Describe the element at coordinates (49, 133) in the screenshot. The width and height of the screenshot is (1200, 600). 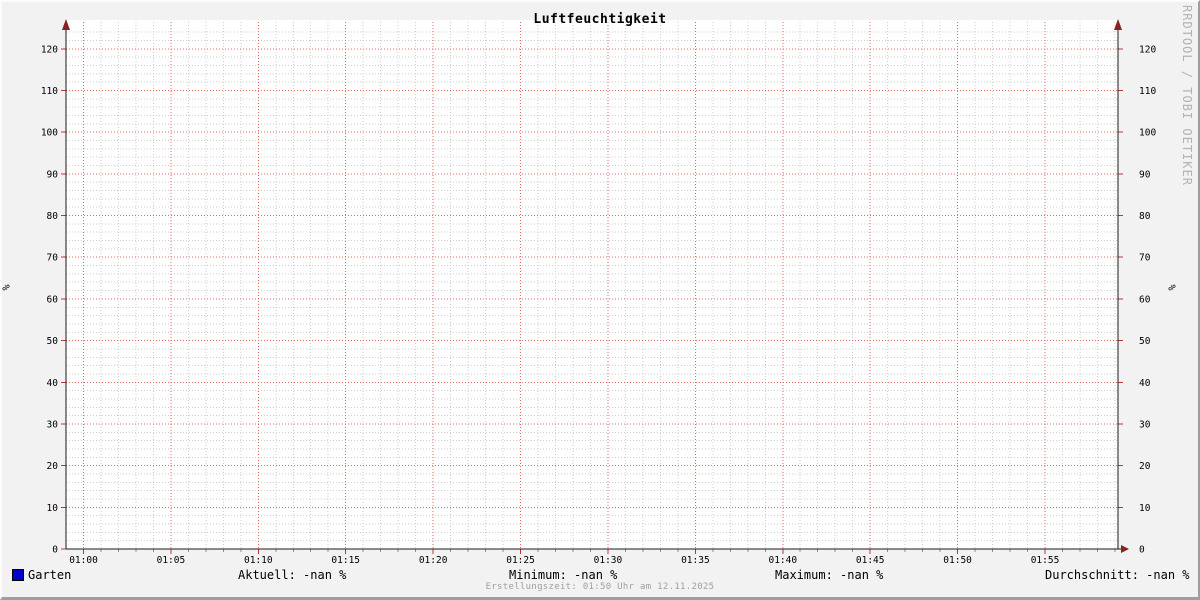
I see `y-tick-label-left: 100` at that location.